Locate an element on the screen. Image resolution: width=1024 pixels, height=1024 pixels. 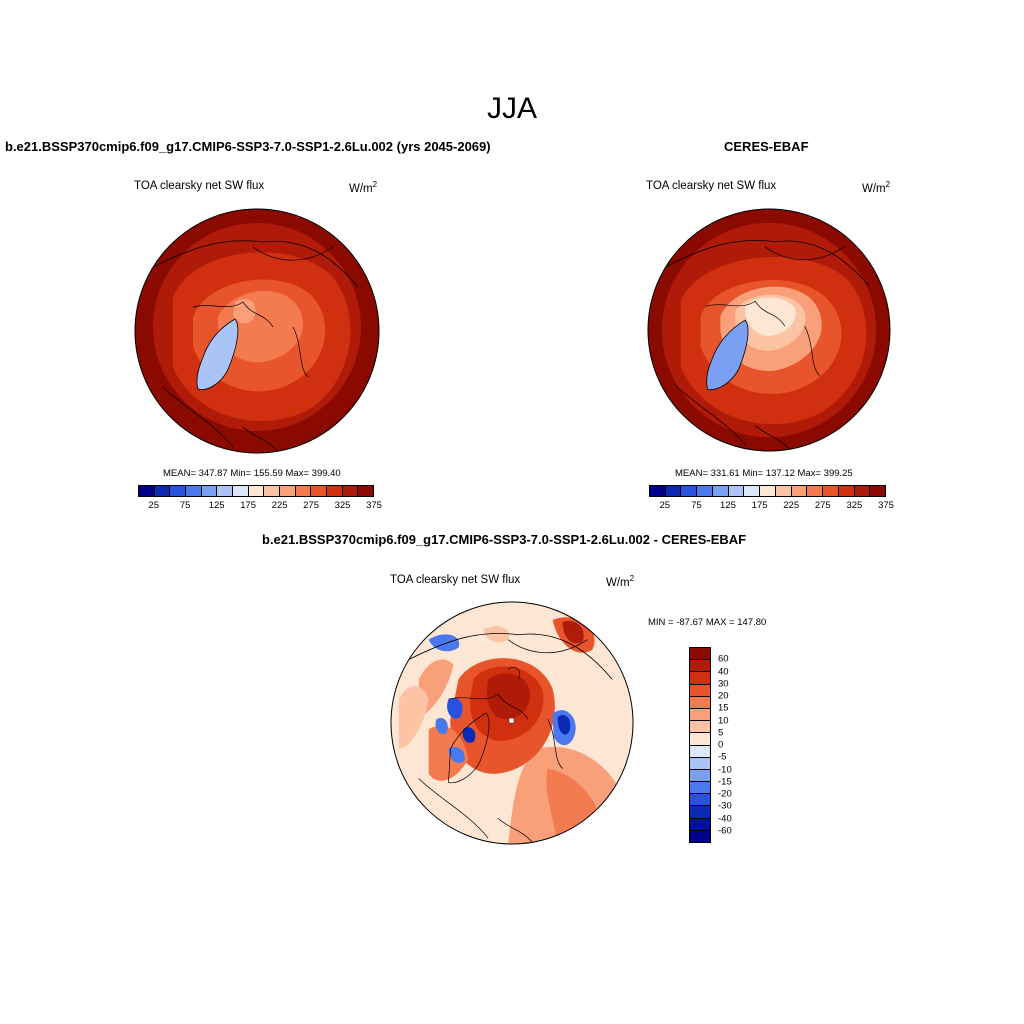
colorbar-tick-label: 20 is located at coordinates (723, 696).